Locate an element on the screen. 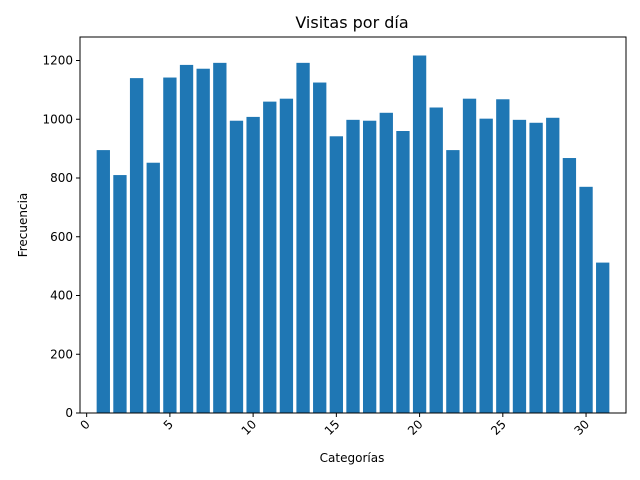 The image size is (640, 480). x-tick-label-20: 20 is located at coordinates (415, 427).